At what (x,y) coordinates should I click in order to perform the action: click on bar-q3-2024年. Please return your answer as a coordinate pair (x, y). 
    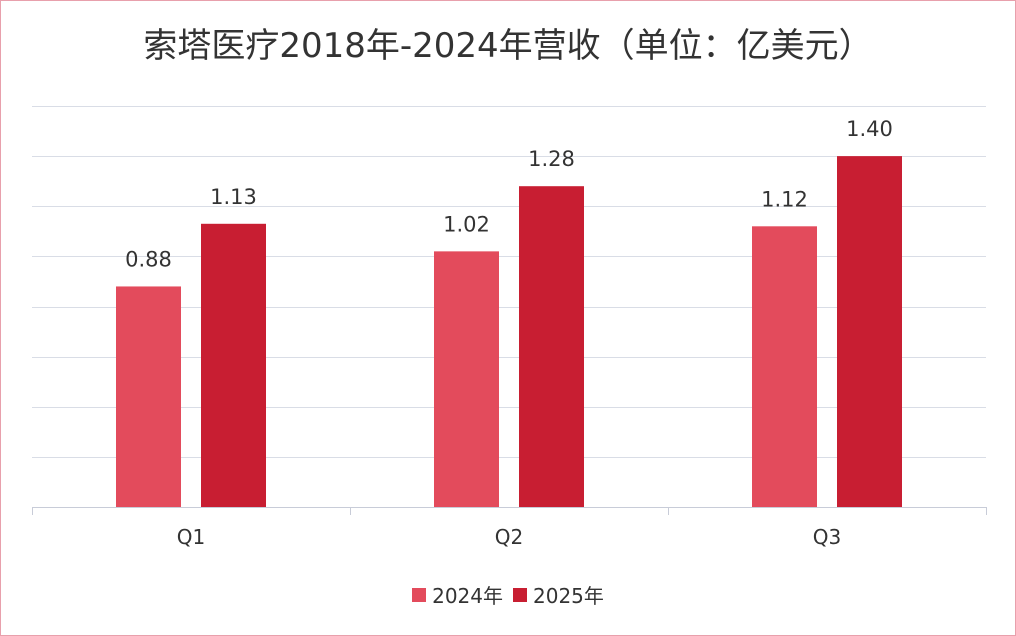
    Looking at the image, I should click on (784, 367).